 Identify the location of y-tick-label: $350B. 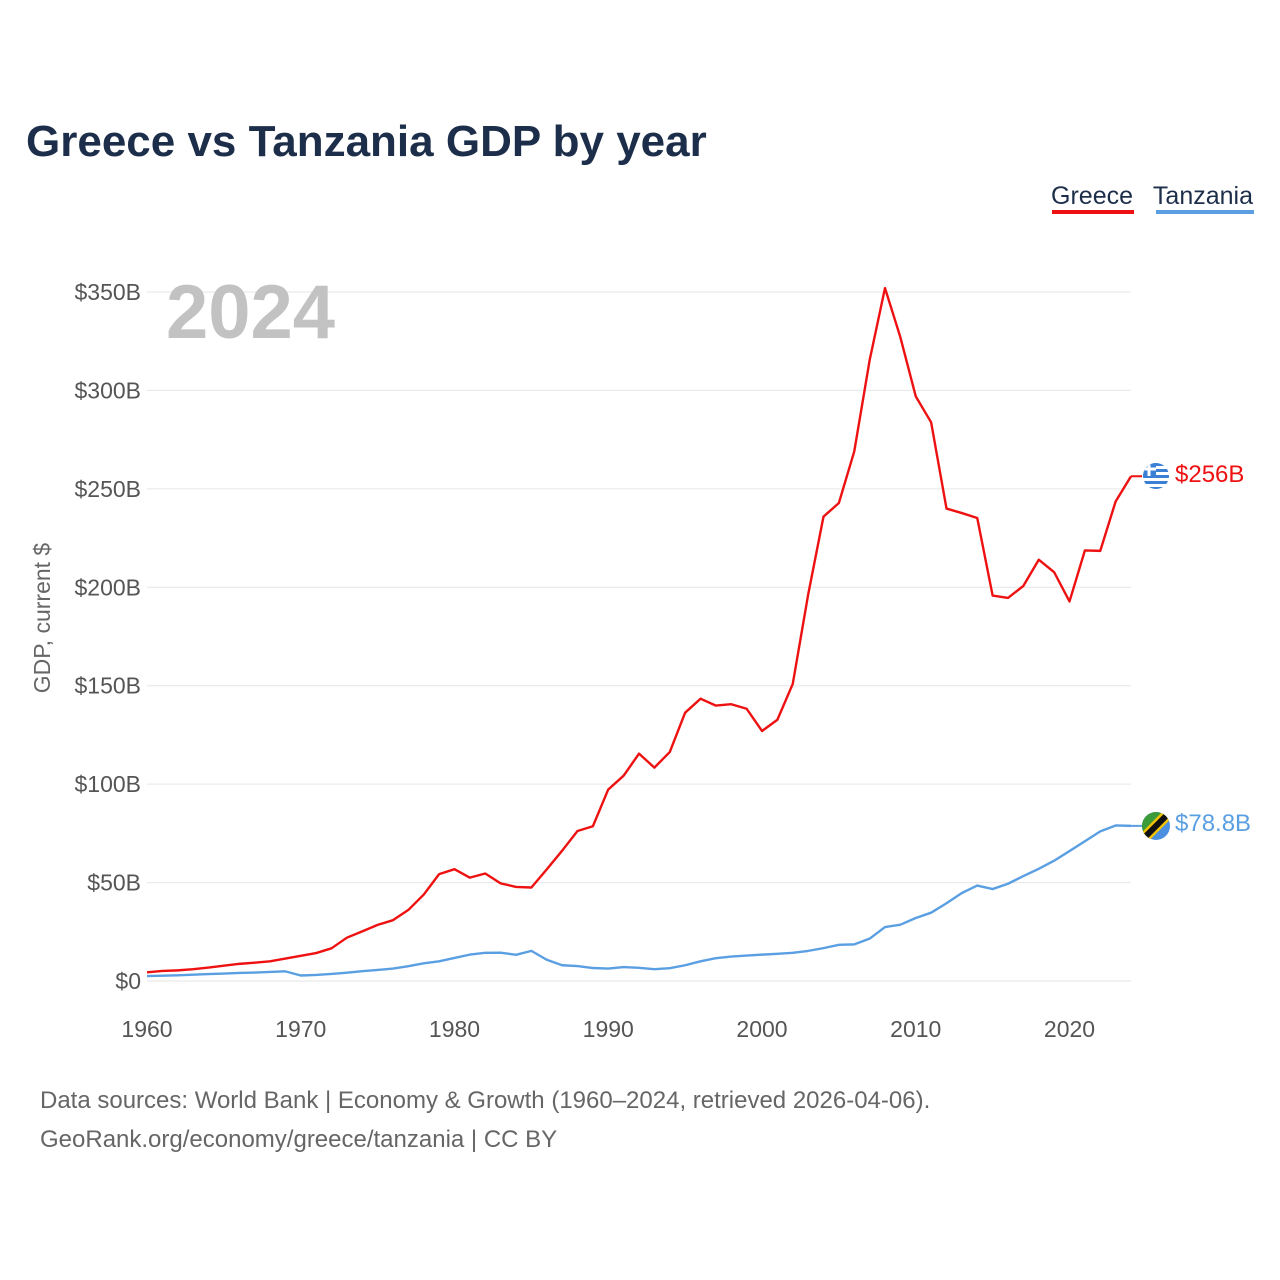
(107, 292).